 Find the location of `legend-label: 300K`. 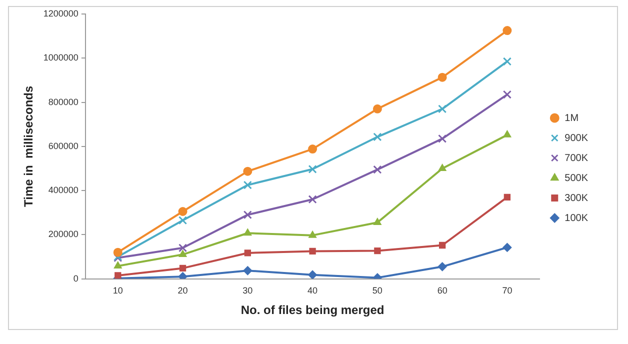

legend-label: 300K is located at coordinates (576, 198).